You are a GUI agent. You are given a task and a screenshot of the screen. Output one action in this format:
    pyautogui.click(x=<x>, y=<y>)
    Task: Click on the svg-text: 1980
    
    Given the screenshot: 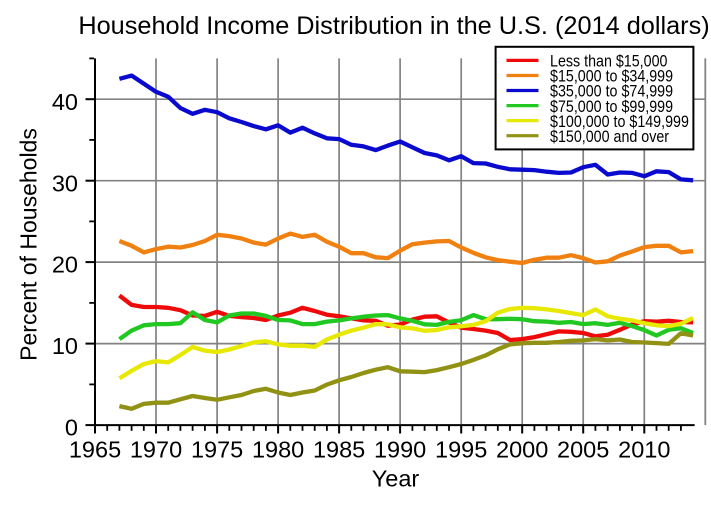 What is the action you would take?
    pyautogui.click(x=278, y=450)
    